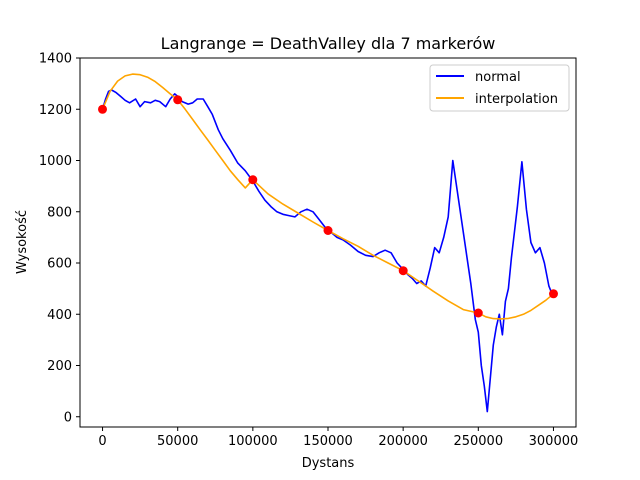 Image resolution: width=640 pixels, height=480 pixels. Describe the element at coordinates (102, 441) in the screenshot. I see `x-tick-label: 0` at that location.